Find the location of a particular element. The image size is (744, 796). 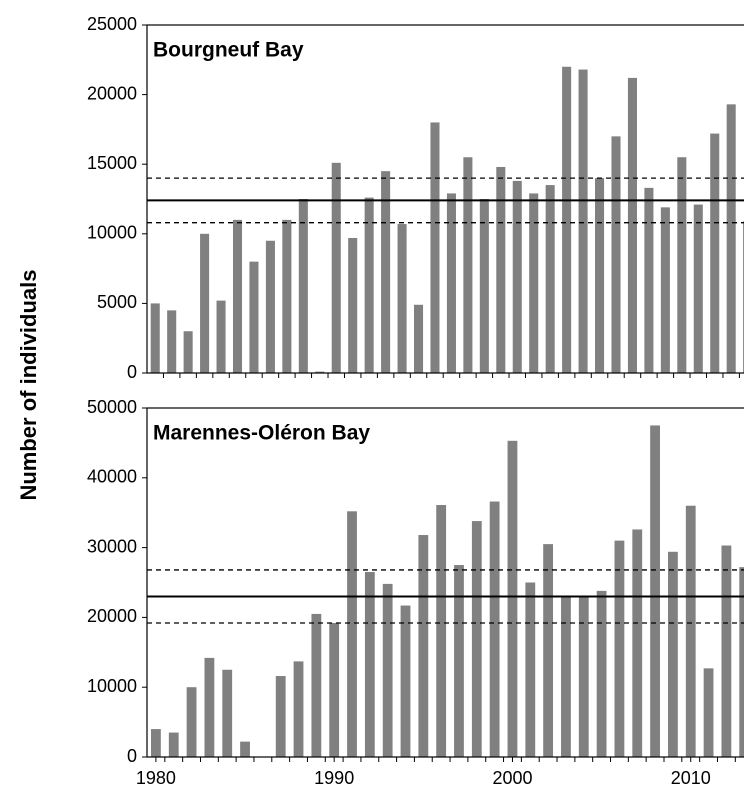

x-tick-label: 1980 is located at coordinates (156, 778).